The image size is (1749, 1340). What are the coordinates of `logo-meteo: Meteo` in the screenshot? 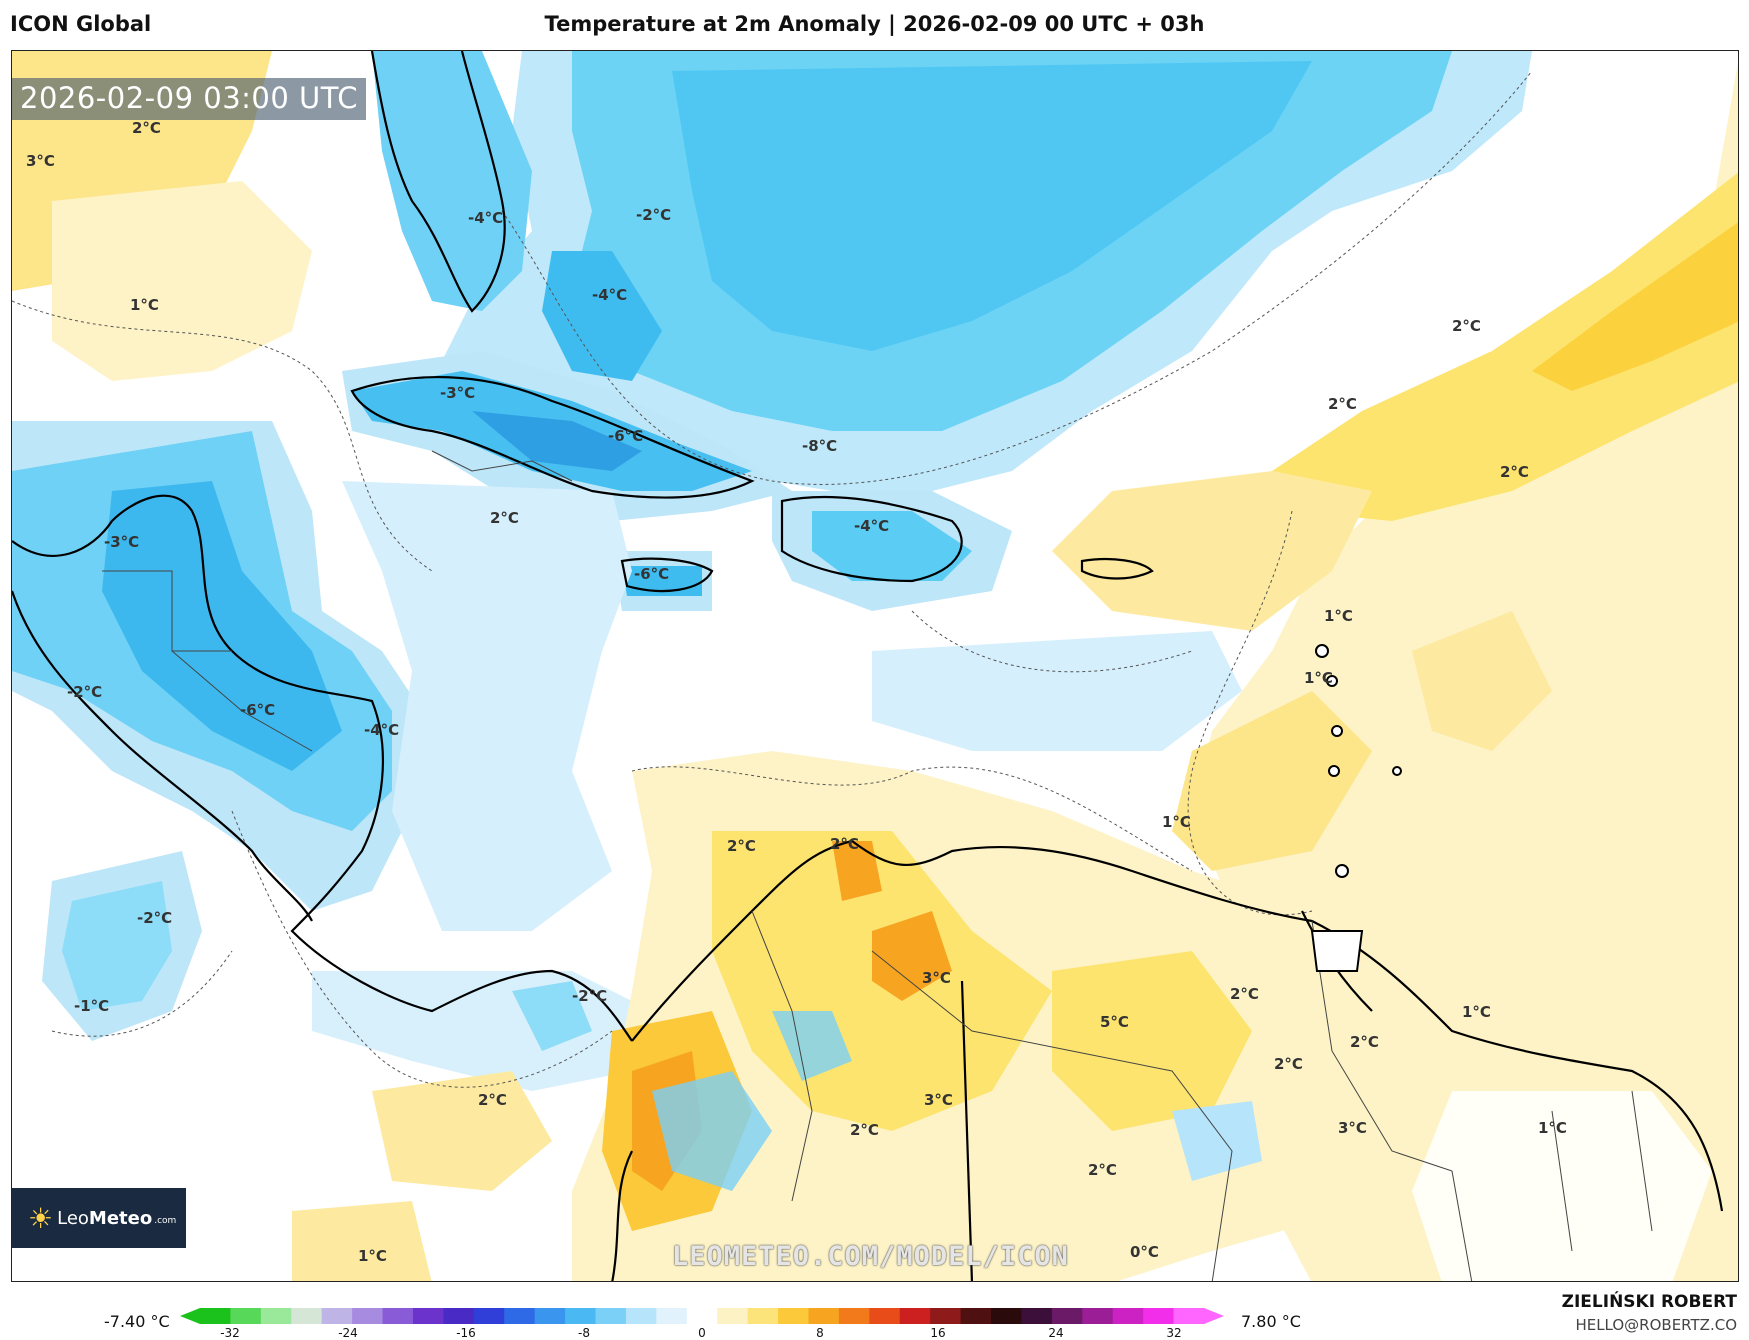 It's located at (120, 1218).